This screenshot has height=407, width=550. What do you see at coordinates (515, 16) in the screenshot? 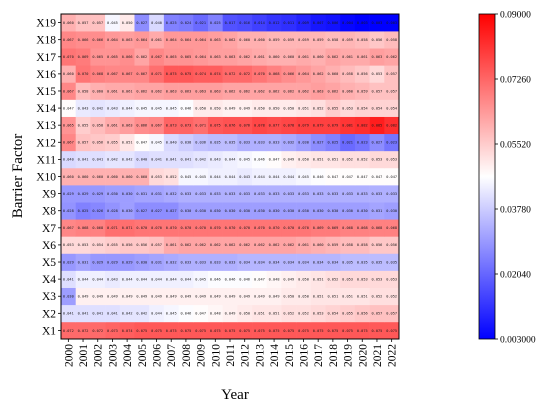
I see `colorbar-tick-label: 0.09000` at bounding box center [515, 16].